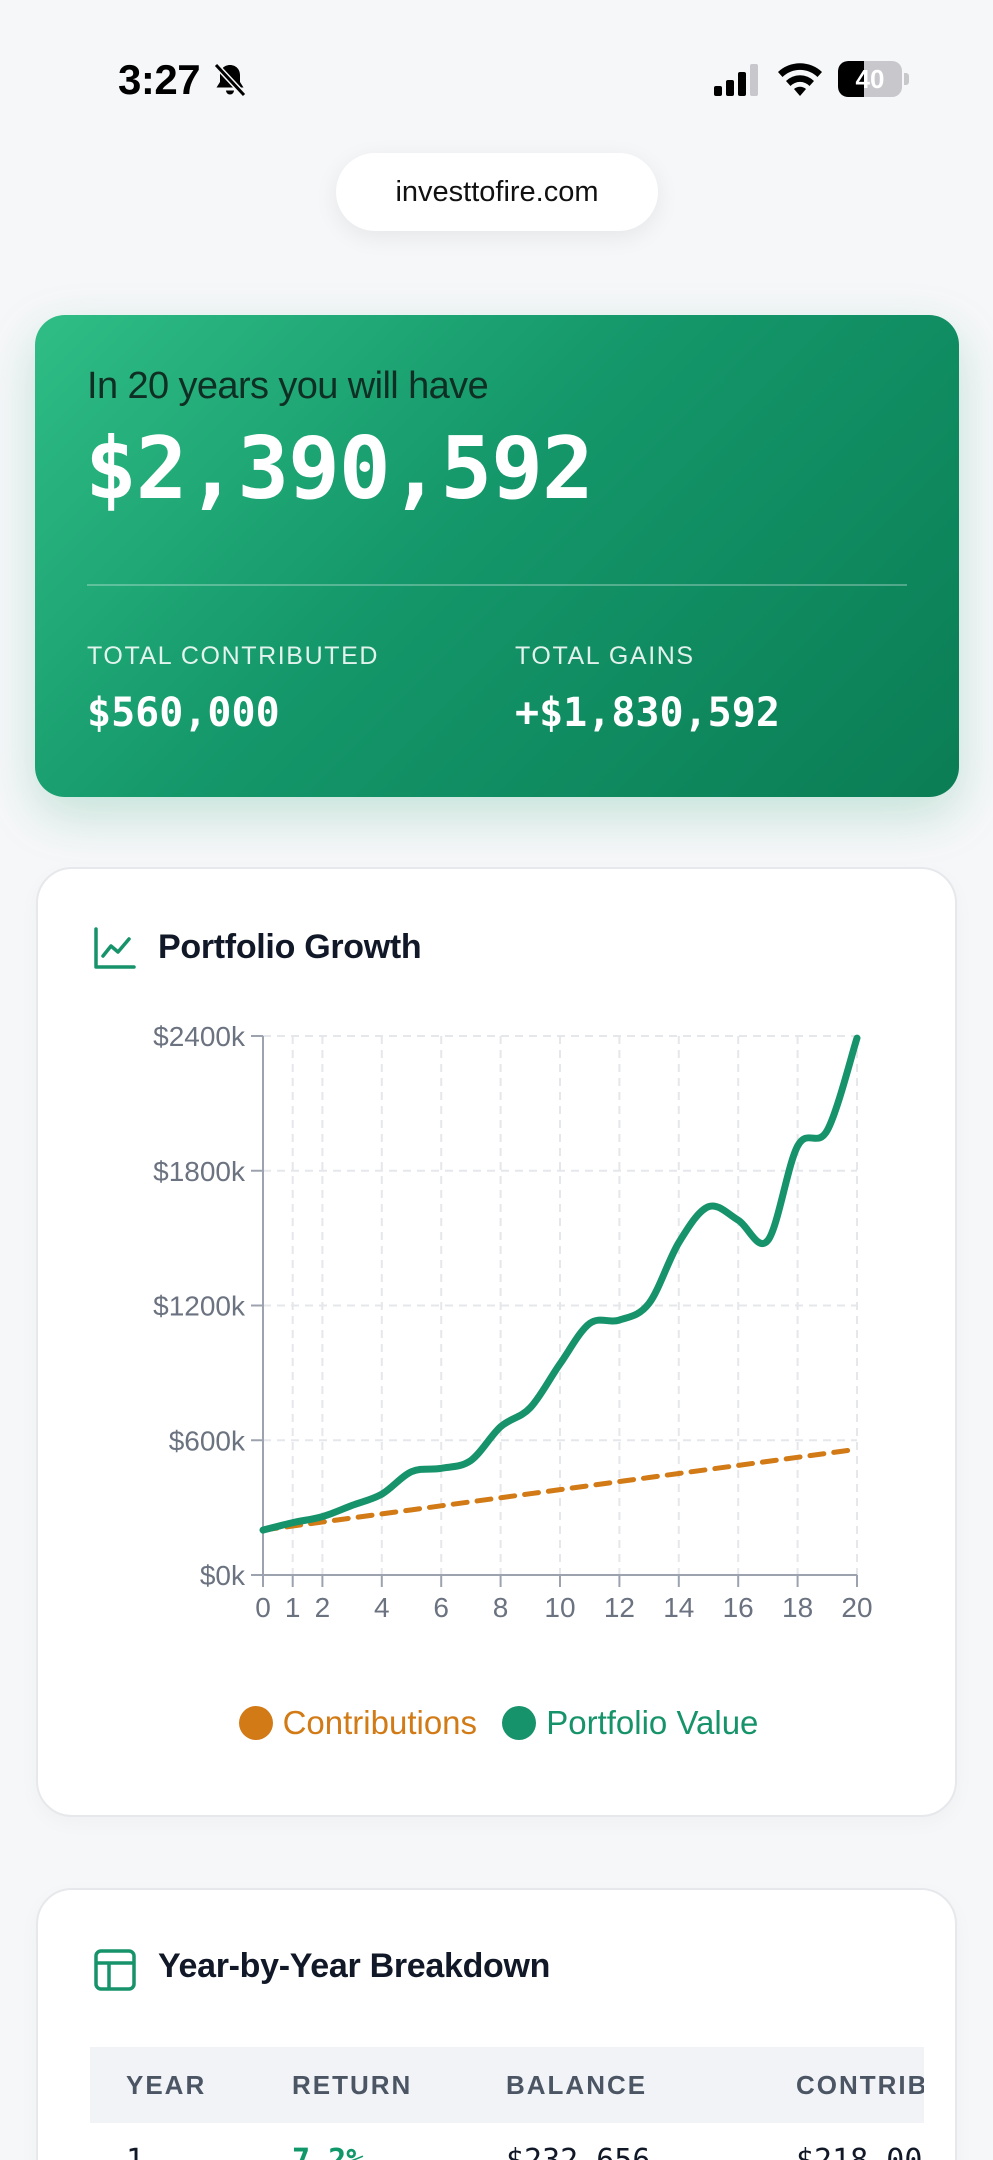 The height and width of the screenshot is (2160, 993). What do you see at coordinates (115, 1970) in the screenshot?
I see `table-icon` at bounding box center [115, 1970].